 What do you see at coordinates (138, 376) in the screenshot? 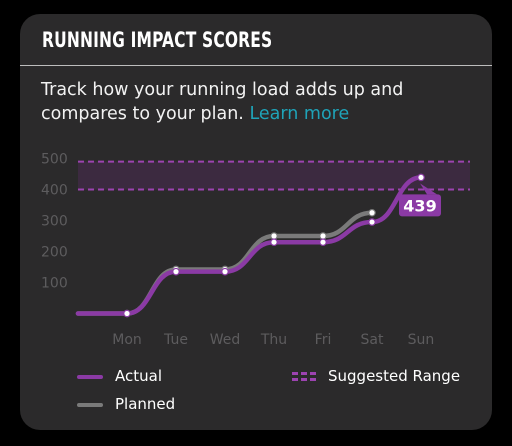
I see `legend-actual-label: Actual` at bounding box center [138, 376].